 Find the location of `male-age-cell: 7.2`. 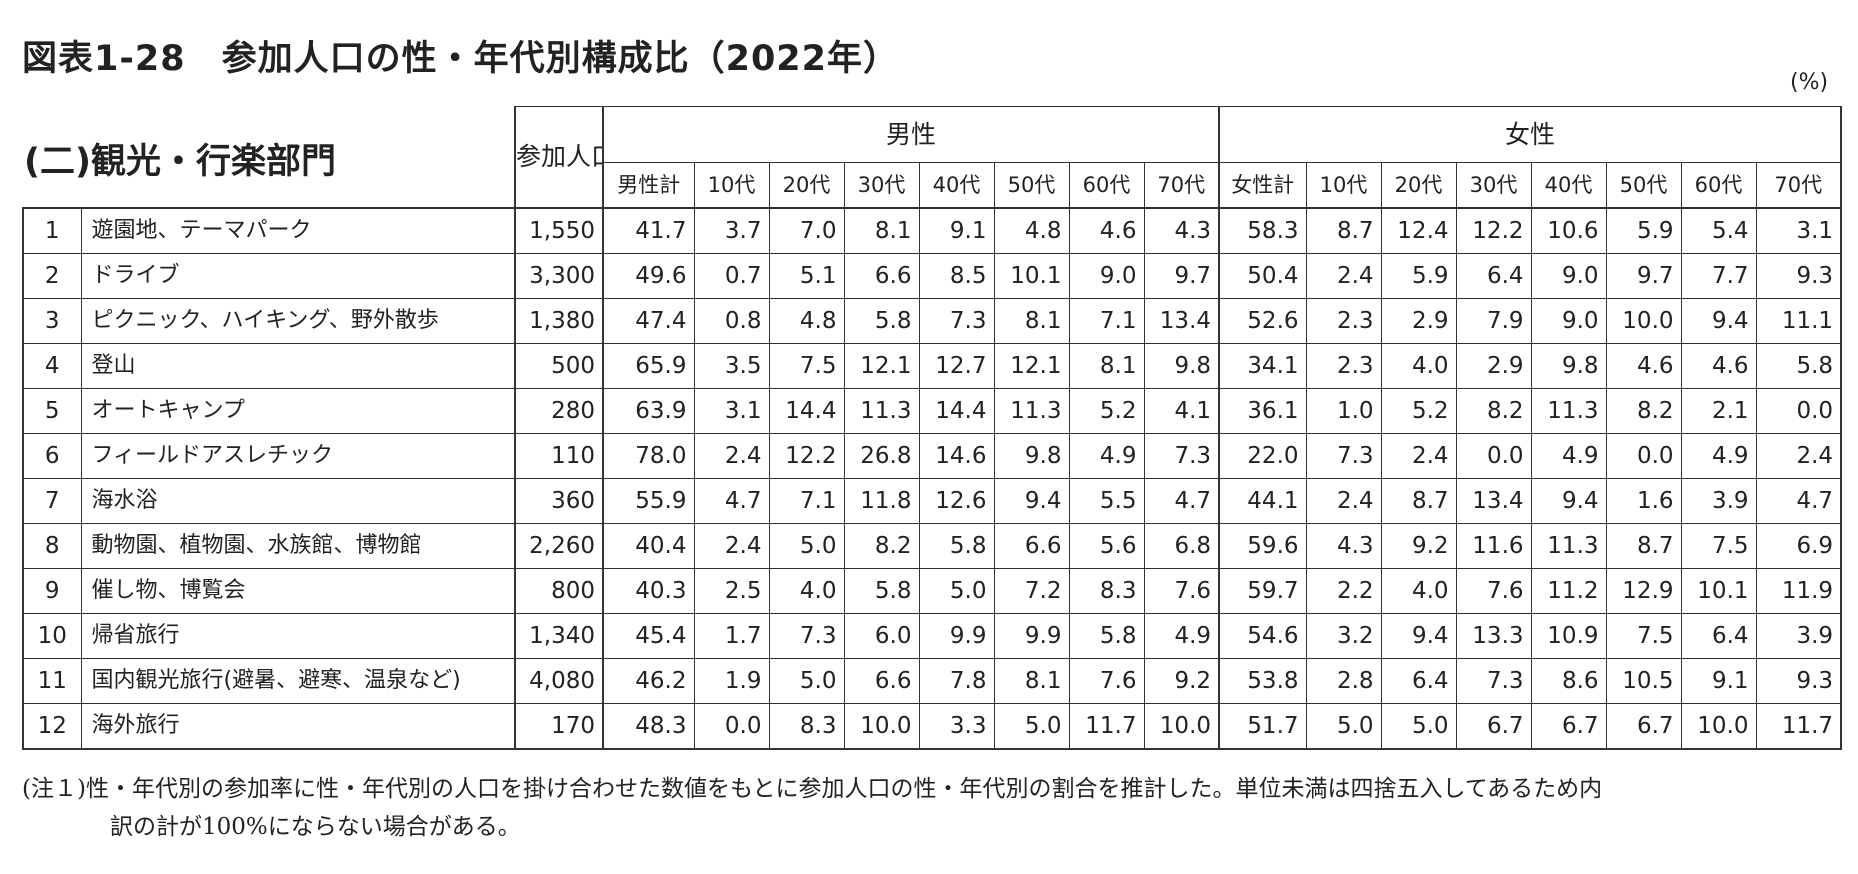

male-age-cell: 7.2 is located at coordinates (1031, 591).